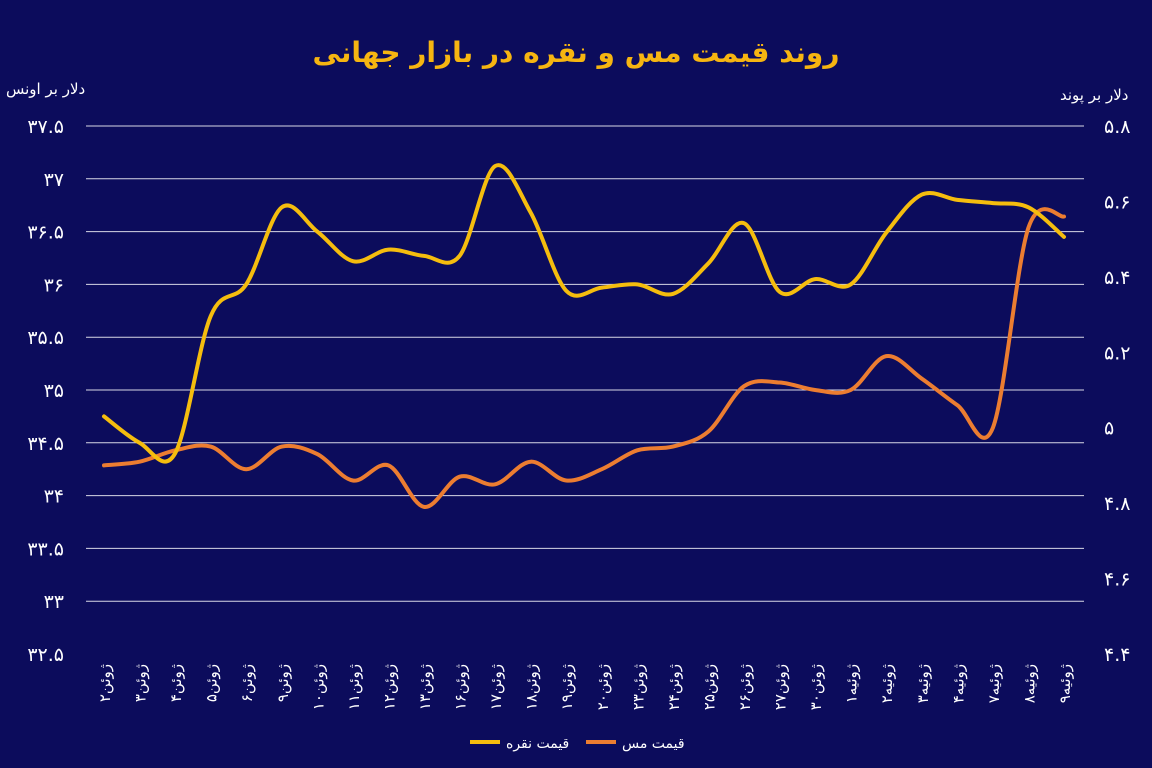 This screenshot has height=768, width=1152. What do you see at coordinates (852, 683) in the screenshot?
I see `x-tick-label: ۱ژوئیه` at bounding box center [852, 683].